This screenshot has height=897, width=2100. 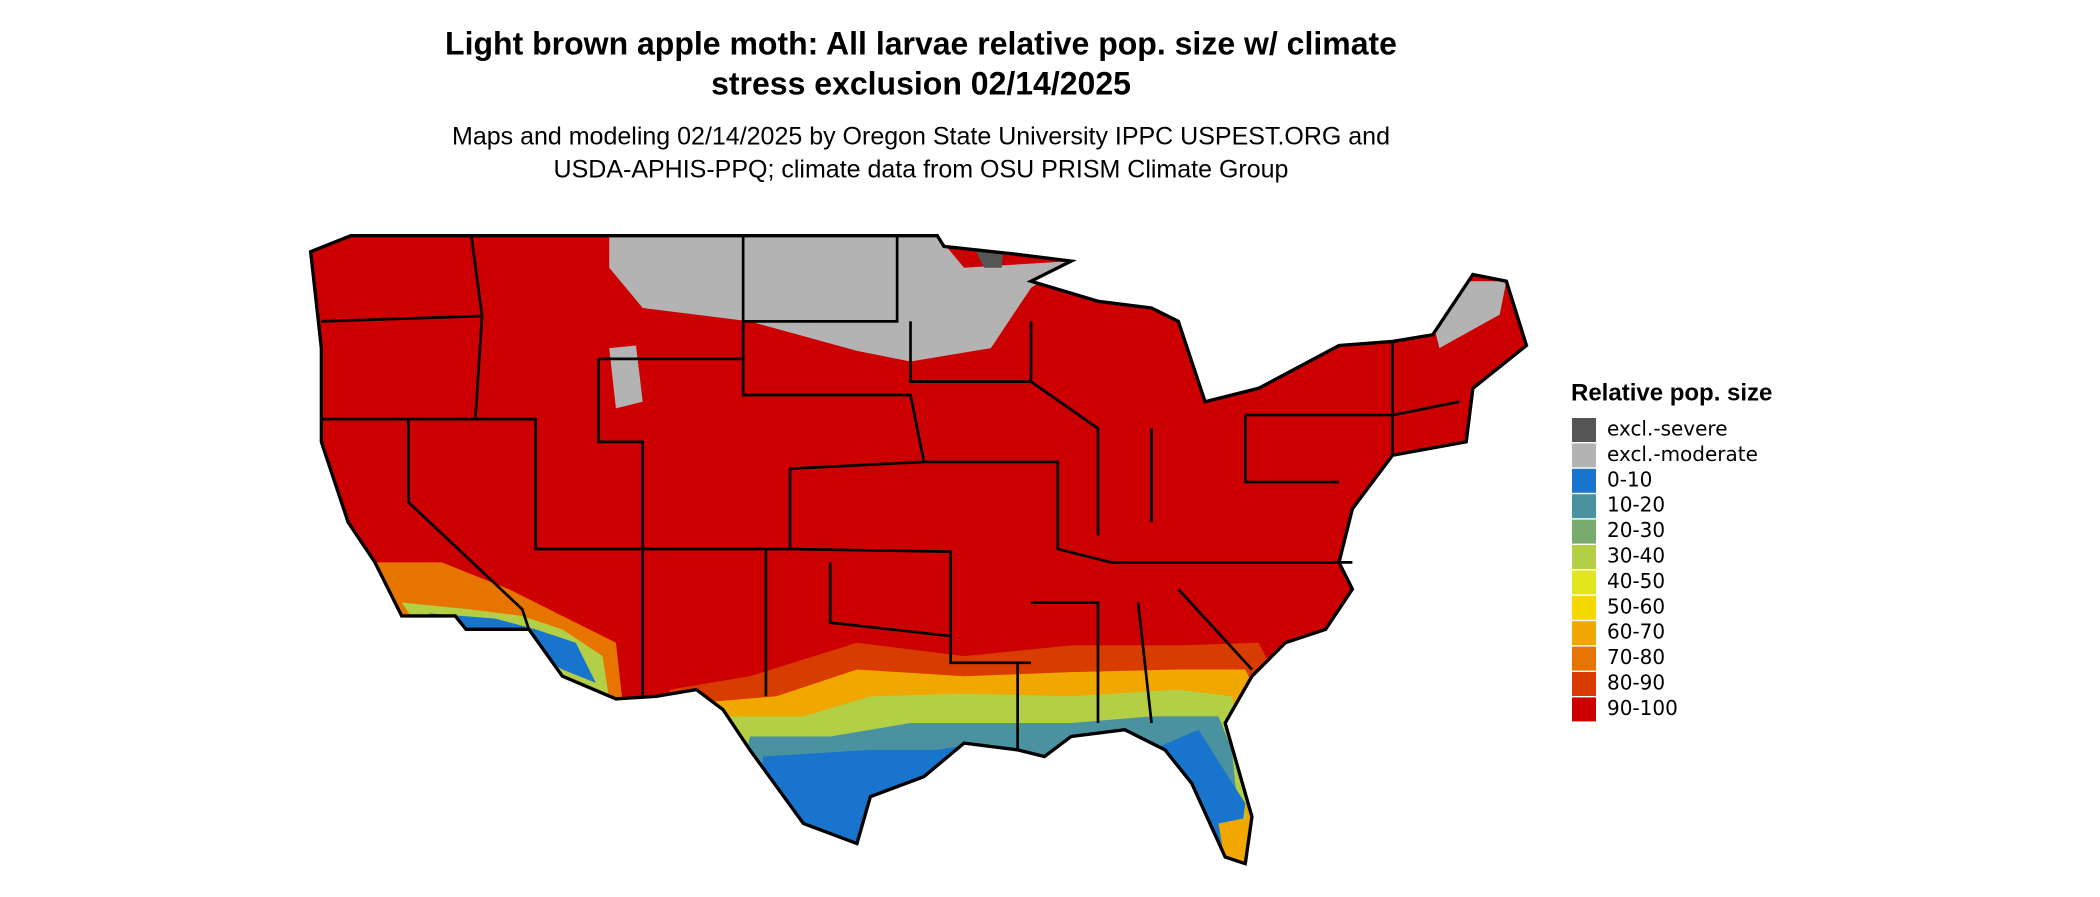 What do you see at coordinates (1671, 392) in the screenshot?
I see `legend-title: Relative pop. size` at bounding box center [1671, 392].